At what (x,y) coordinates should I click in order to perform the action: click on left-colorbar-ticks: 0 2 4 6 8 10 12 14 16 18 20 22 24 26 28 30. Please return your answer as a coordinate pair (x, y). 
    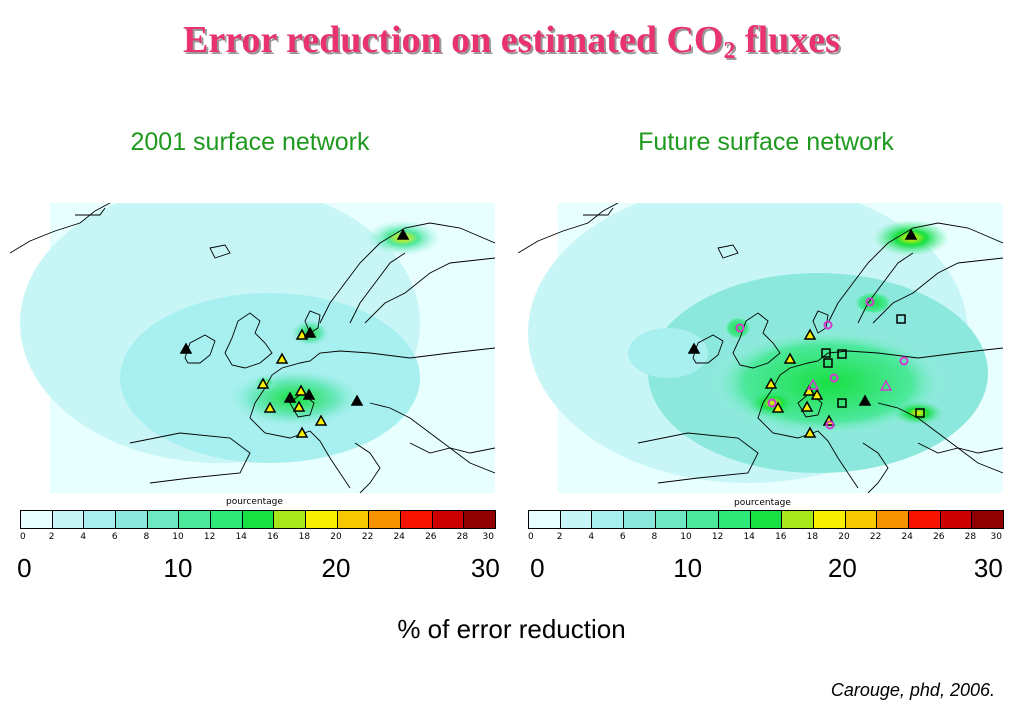
    Looking at the image, I should click on (257, 538).